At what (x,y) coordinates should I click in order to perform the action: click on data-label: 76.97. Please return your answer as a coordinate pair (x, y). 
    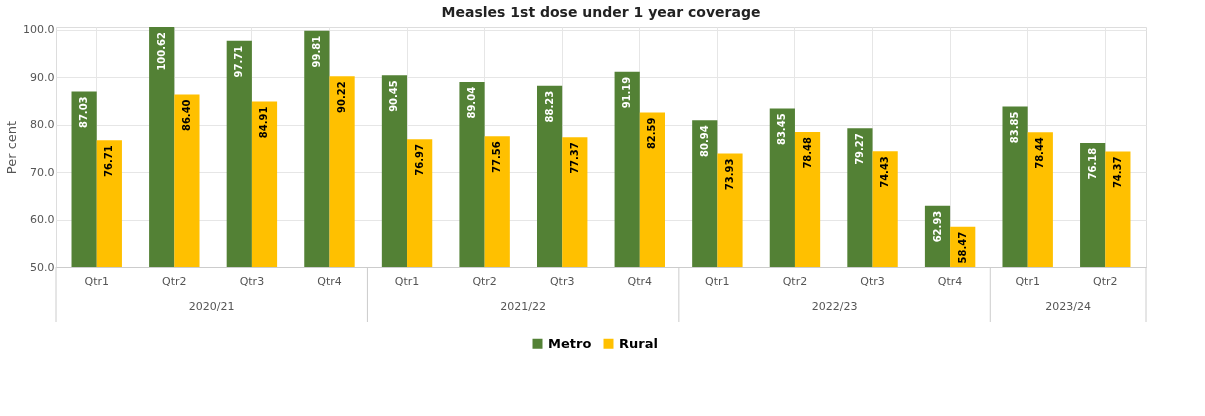
    Looking at the image, I should click on (419, 160).